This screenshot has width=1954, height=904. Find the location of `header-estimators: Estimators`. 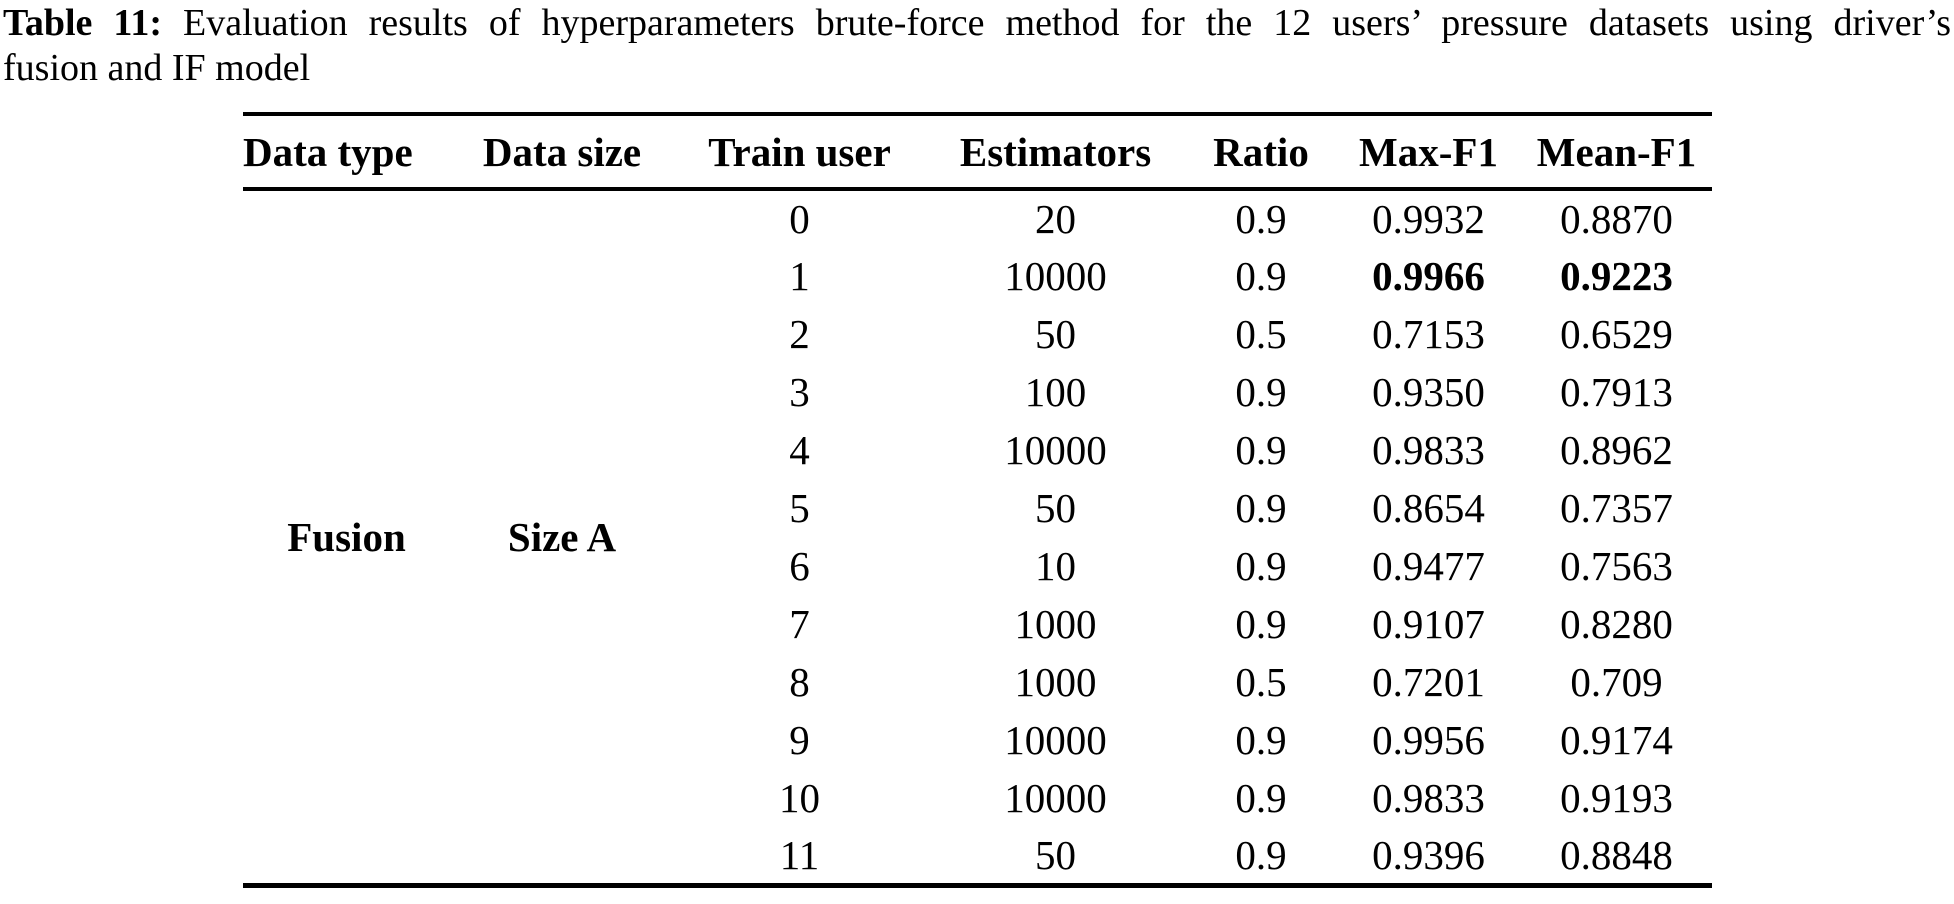

header-estimators: Estimators is located at coordinates (1055, 151).